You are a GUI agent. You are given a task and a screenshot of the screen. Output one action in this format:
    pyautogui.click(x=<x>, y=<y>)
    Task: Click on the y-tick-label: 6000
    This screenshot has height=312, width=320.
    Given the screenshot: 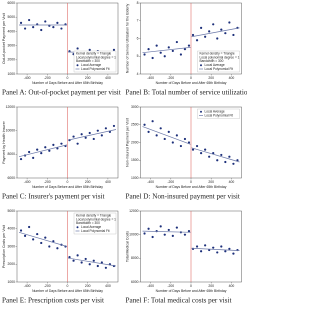 What is the action you would take?
    pyautogui.click(x=11, y=3)
    